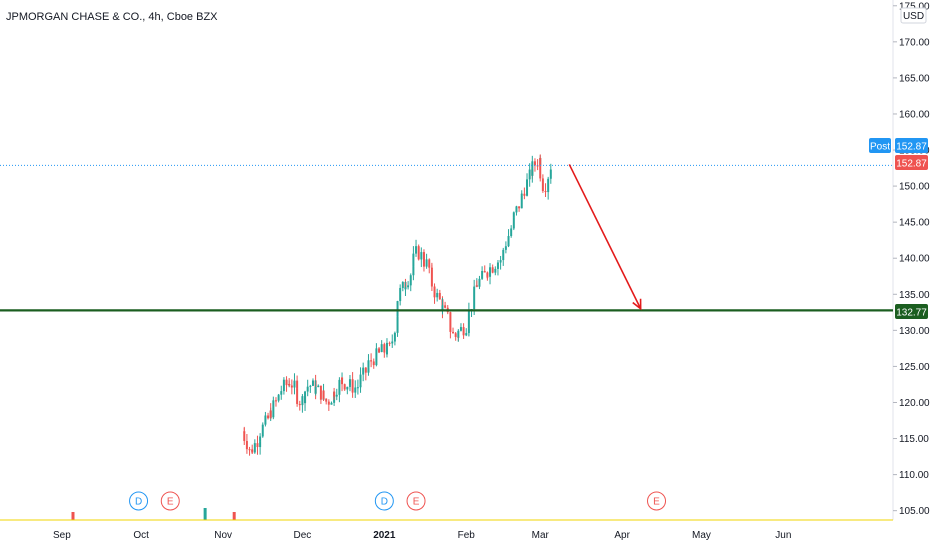 The width and height of the screenshot is (932, 550). What do you see at coordinates (422, 535) in the screenshot?
I see `time-axis: Sep Oct Nov Dec 2021 Feb Mar Apr May Jun` at bounding box center [422, 535].